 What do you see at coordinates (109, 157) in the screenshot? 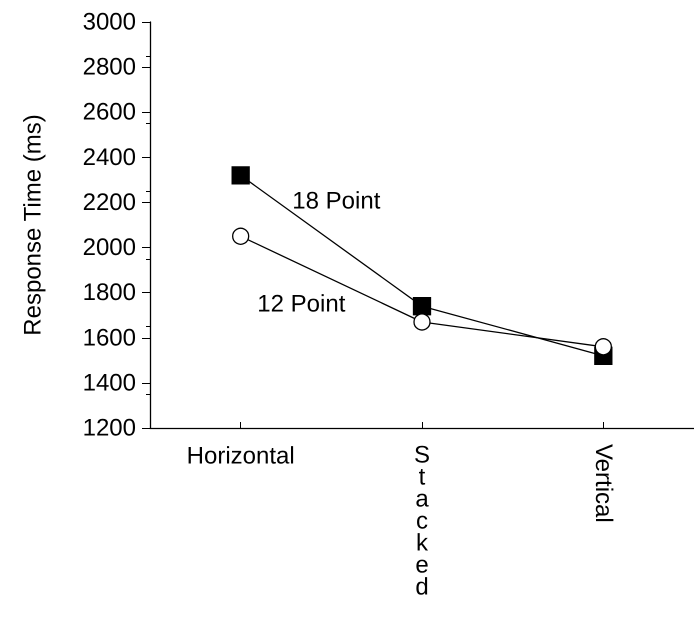
I see `y-tick-label: 2400` at bounding box center [109, 157].